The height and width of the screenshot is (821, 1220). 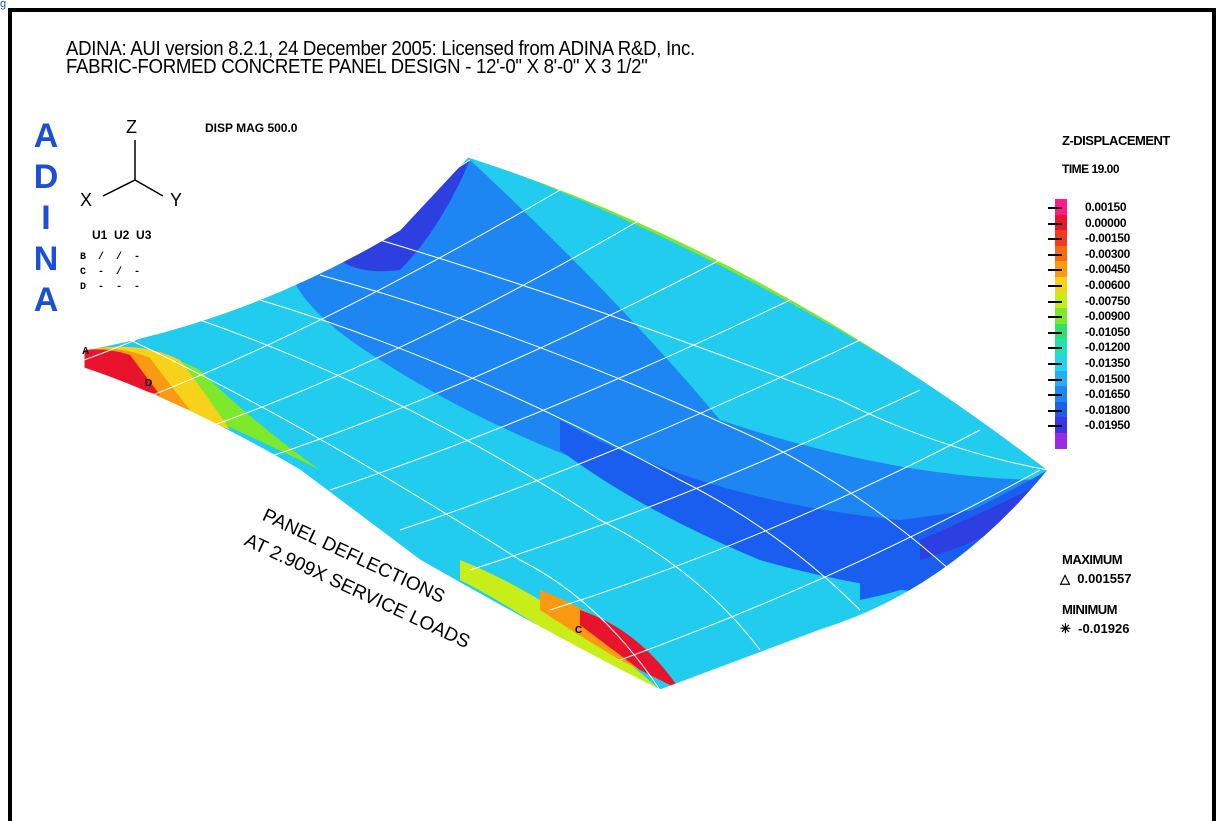 I want to click on bc-header-u1: U1, so click(x=100, y=235).